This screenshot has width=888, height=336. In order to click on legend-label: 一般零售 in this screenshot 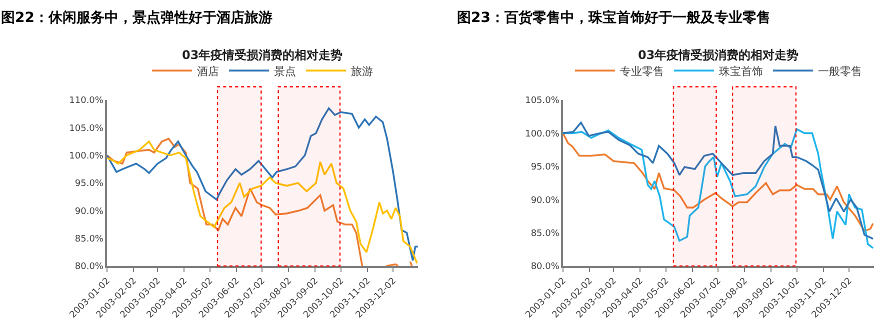, I will do `click(840, 71)`.